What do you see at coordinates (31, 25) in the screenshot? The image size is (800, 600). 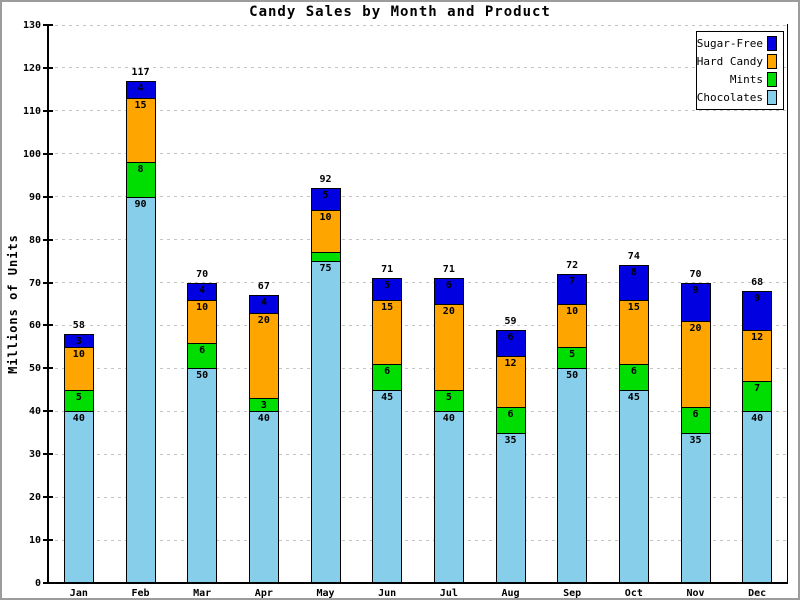 I see `y-tick-label: 130` at bounding box center [31, 25].